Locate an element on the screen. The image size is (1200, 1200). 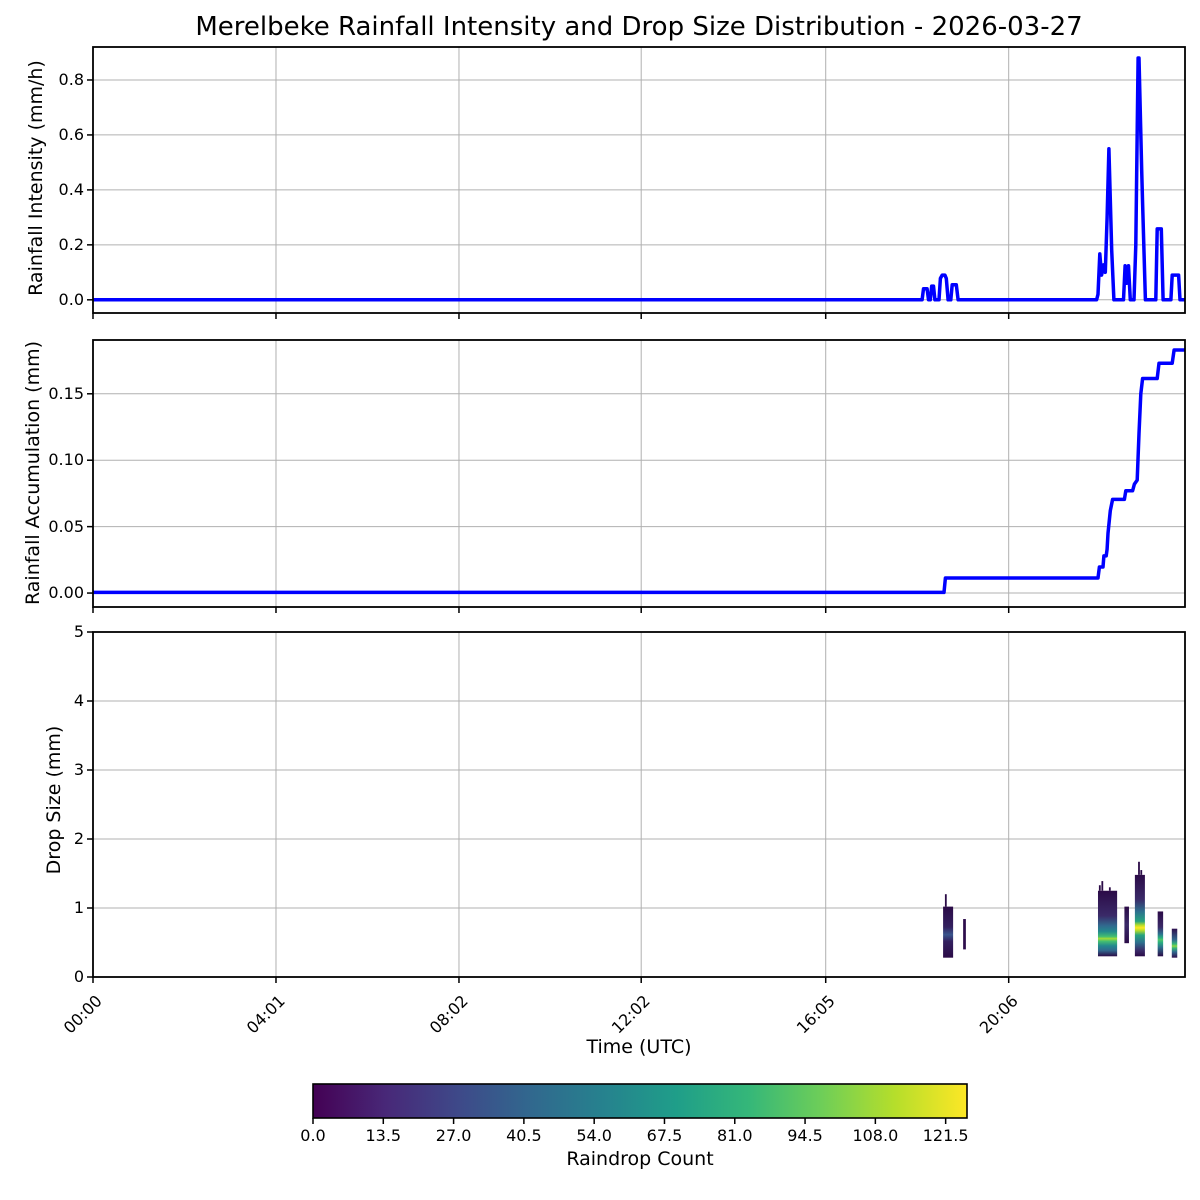
colorbar-tick-label: 94.5 is located at coordinates (805, 1135).